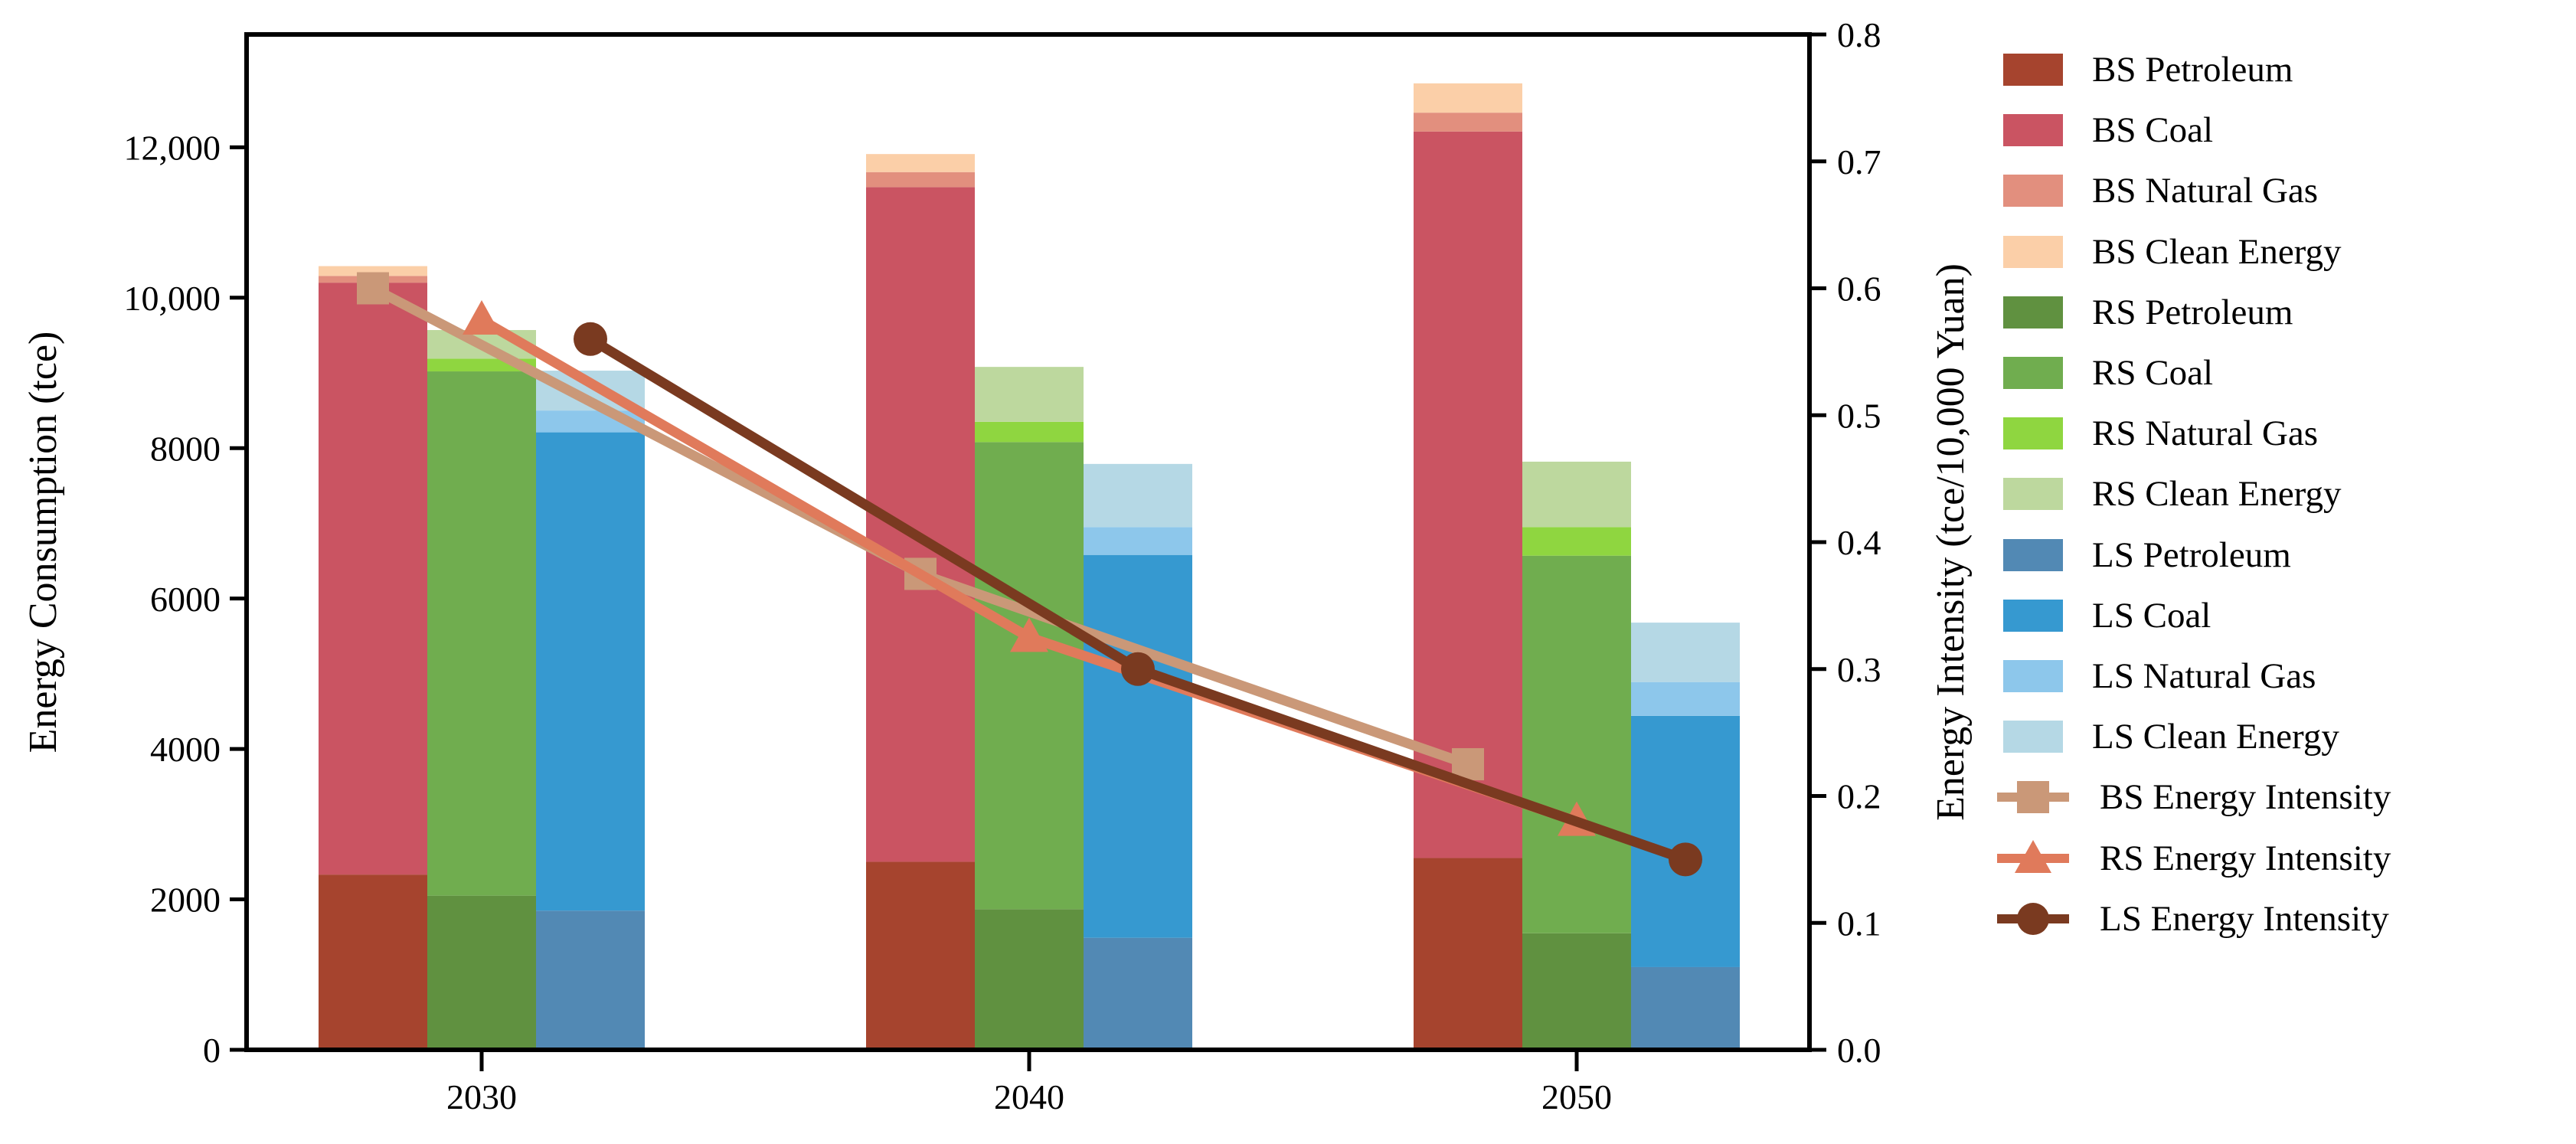  What do you see at coordinates (185, 599) in the screenshot?
I see `left-tick-label: 6000` at bounding box center [185, 599].